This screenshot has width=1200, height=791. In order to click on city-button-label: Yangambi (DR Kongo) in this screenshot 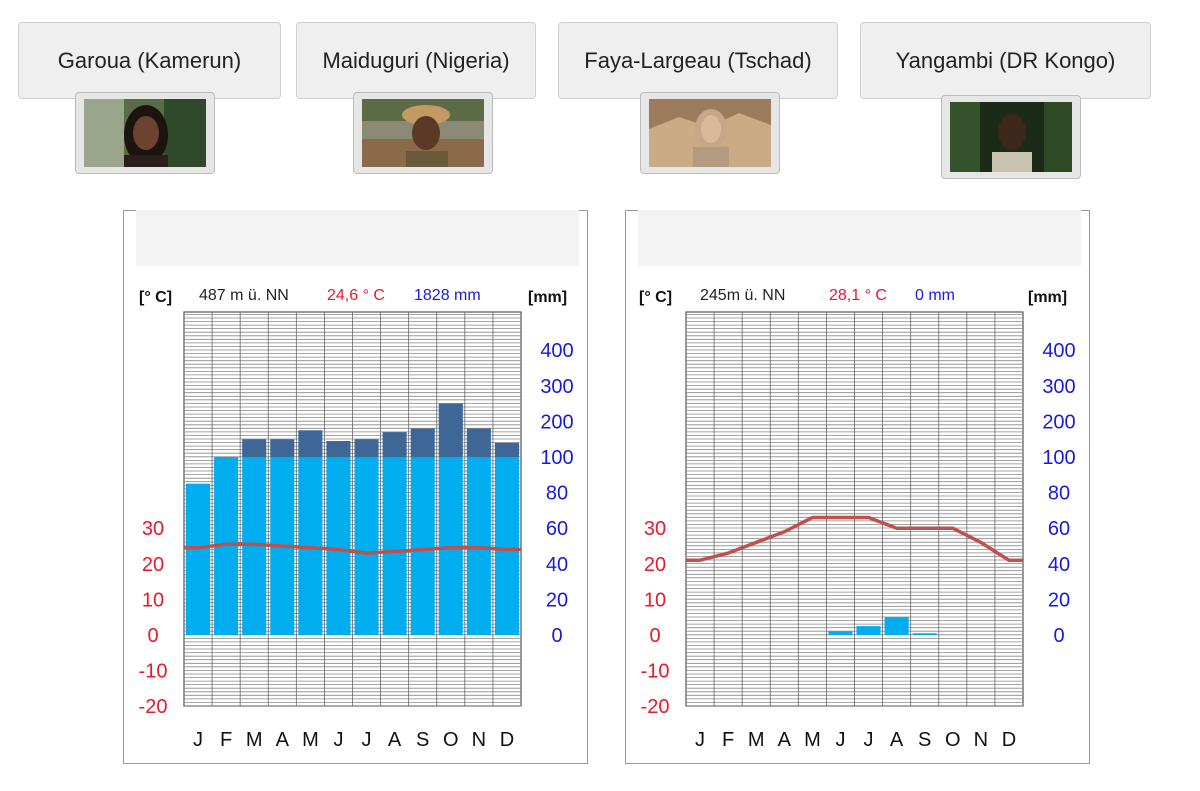, I will do `click(1005, 60)`.